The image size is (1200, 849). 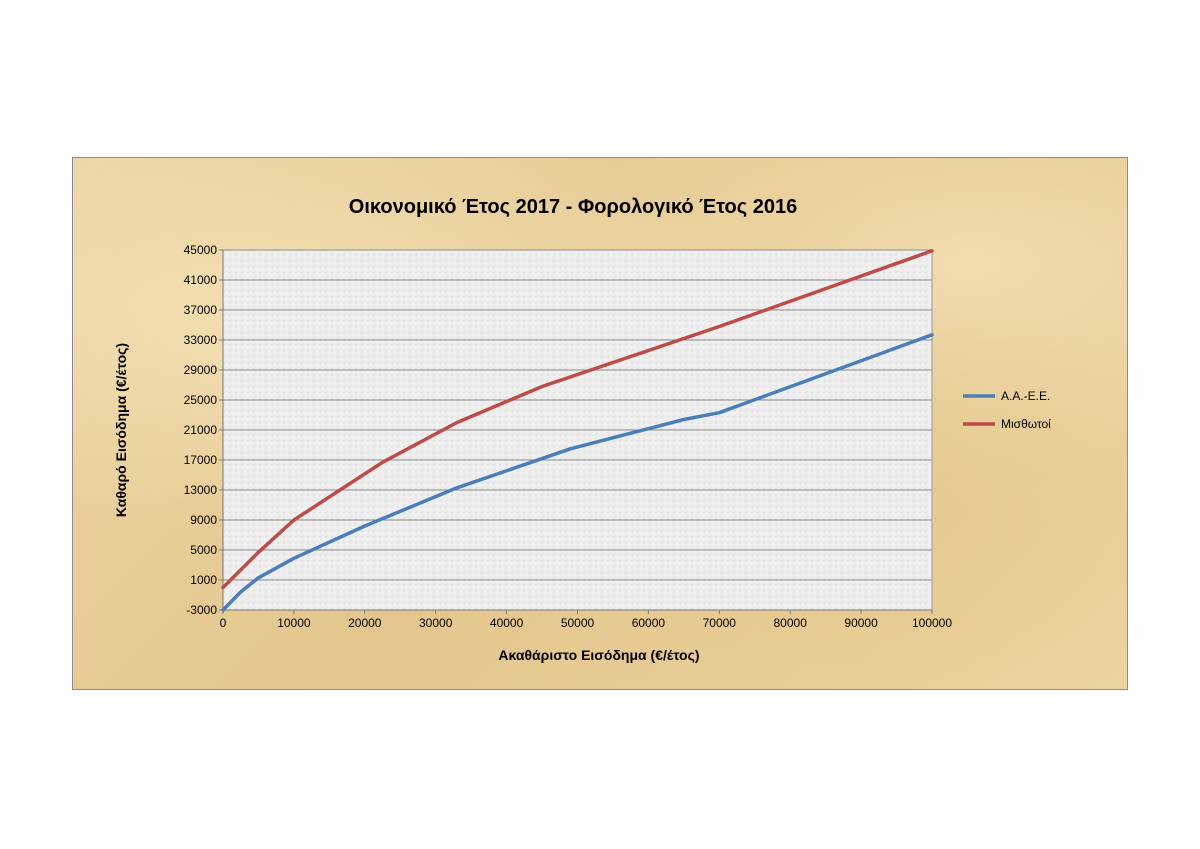 I want to click on x-tick-label: 70000, so click(x=720, y=623).